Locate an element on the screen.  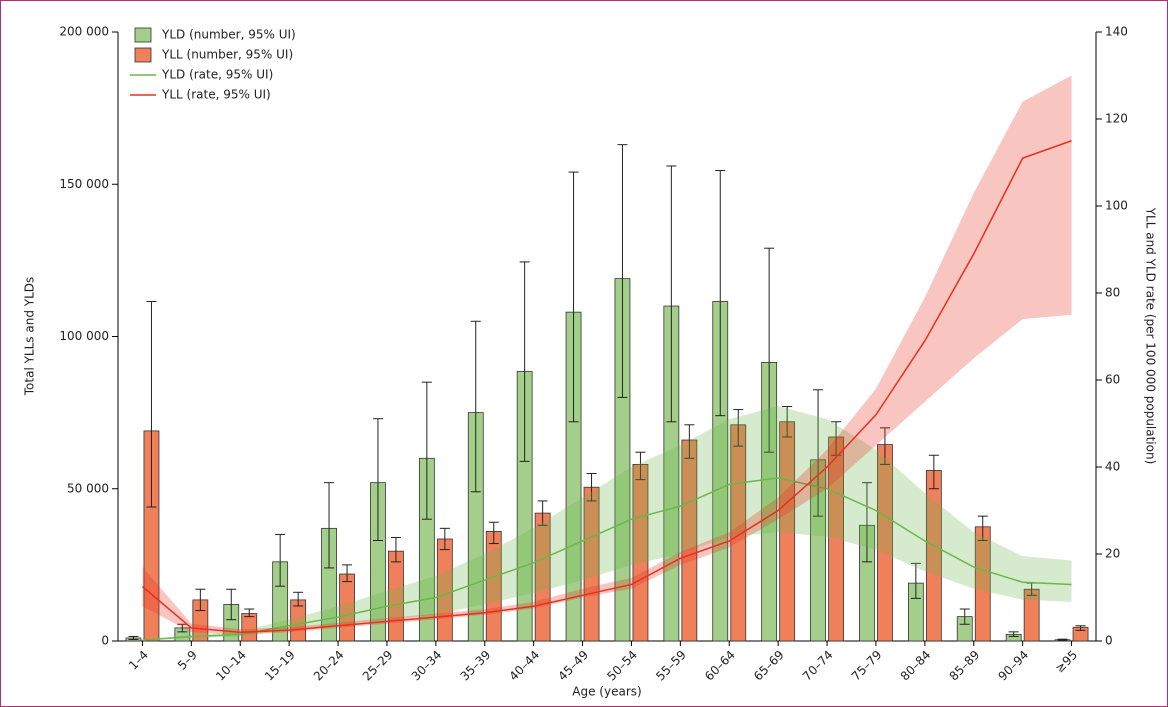
y-axis-title: Total YLLs and YLDs is located at coordinates (30, 337).